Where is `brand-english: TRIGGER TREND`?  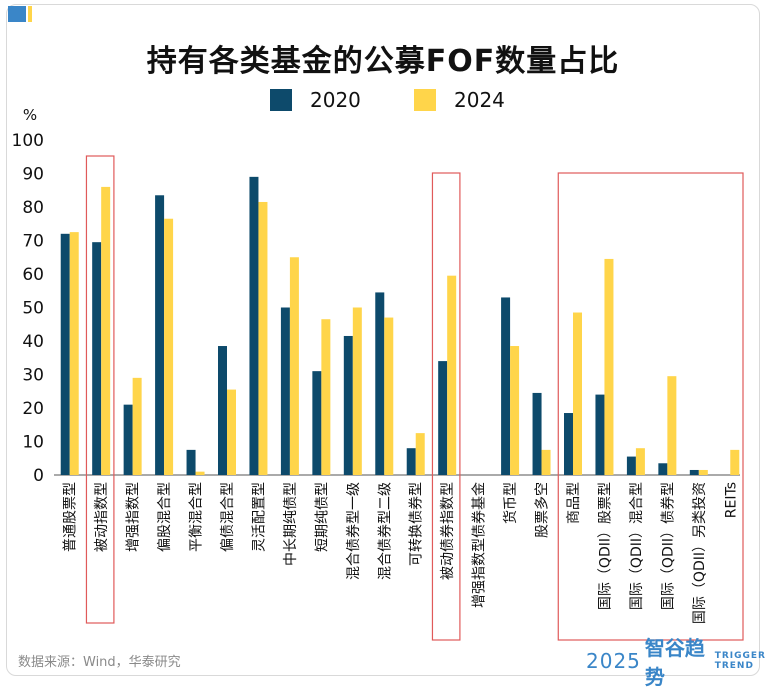 brand-english: TRIGGER TREND is located at coordinates (740, 661).